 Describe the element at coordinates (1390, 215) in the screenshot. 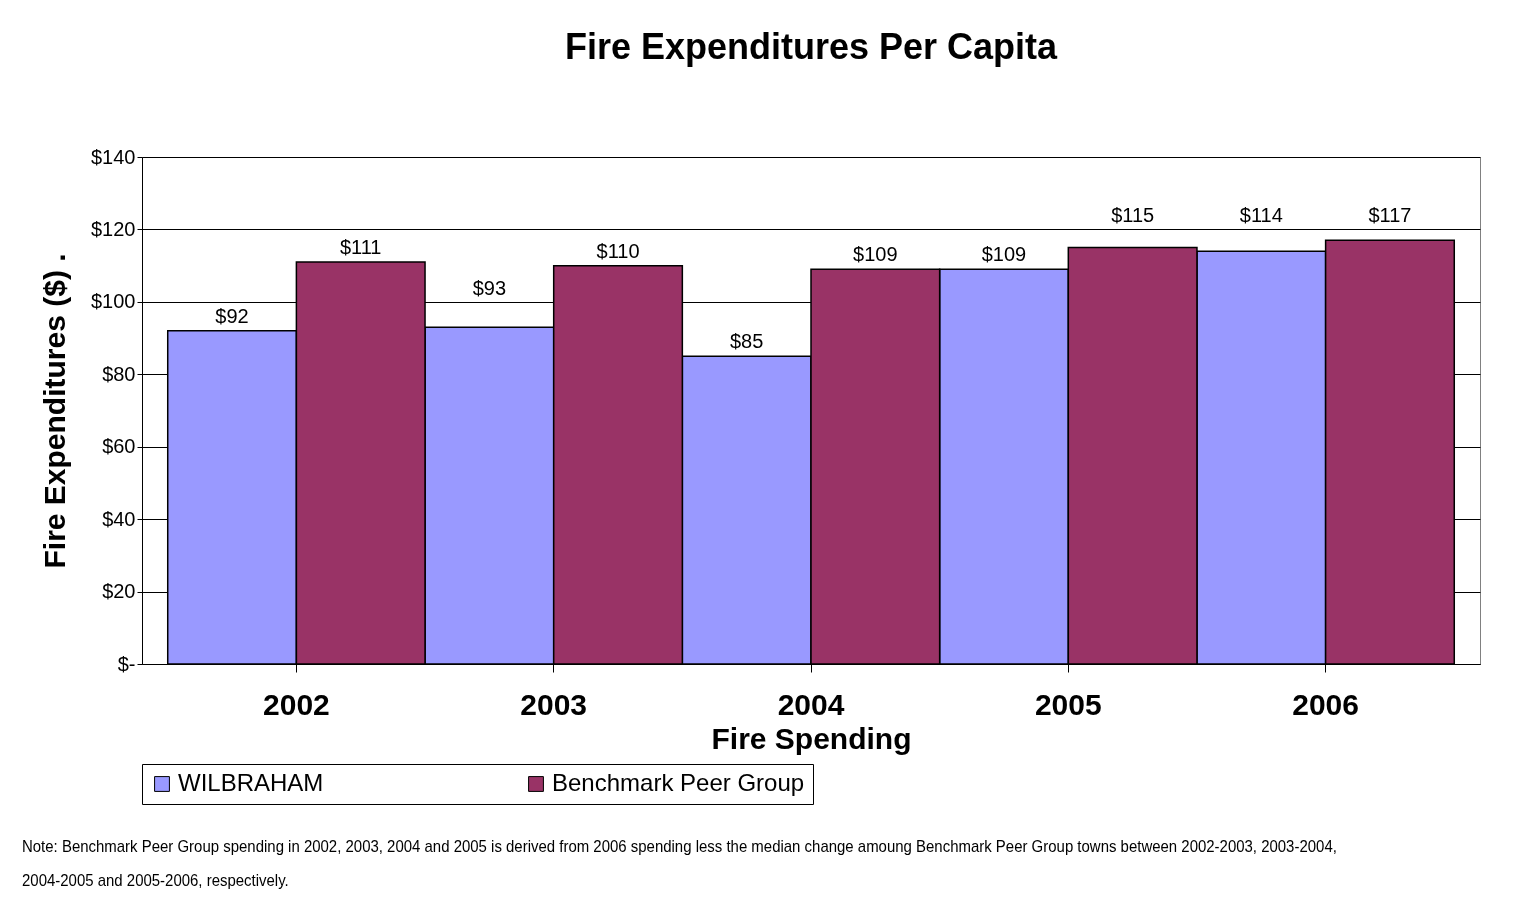

I see `data-label: $117` at that location.